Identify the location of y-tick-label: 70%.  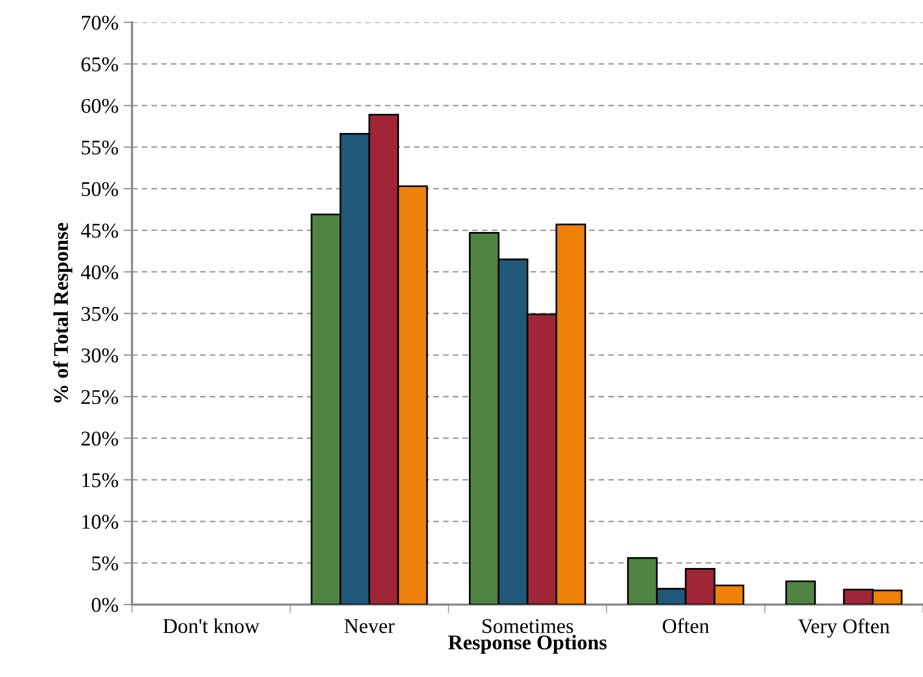
(100, 23).